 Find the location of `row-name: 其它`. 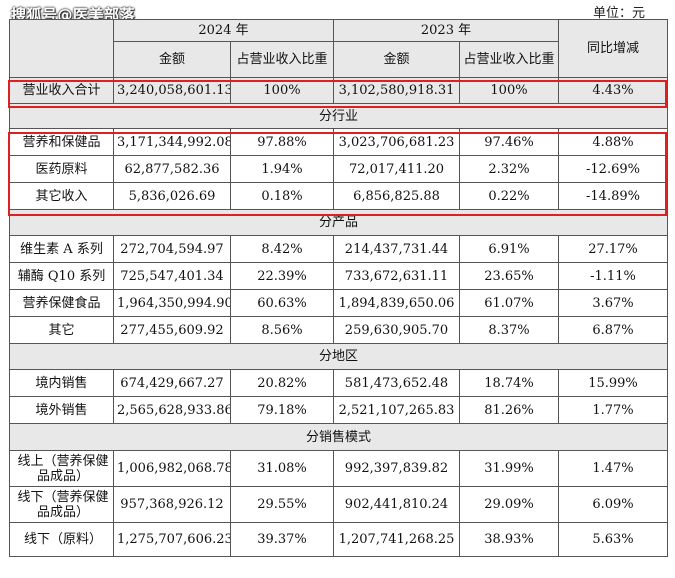

row-name: 其它 is located at coordinates (61, 330).